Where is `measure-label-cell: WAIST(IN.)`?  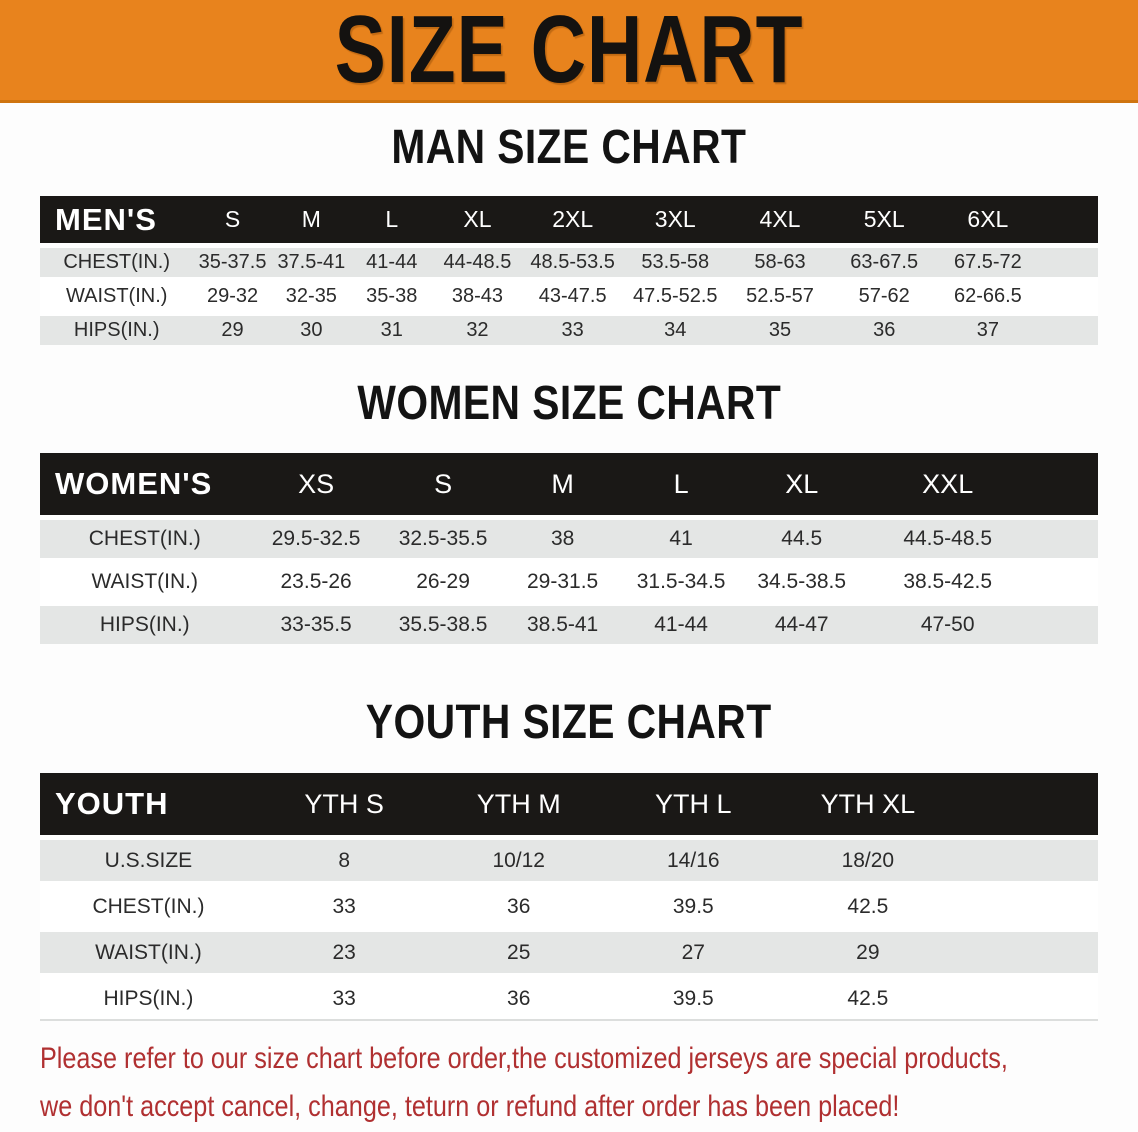
measure-label-cell: WAIST(IN.) is located at coordinates (117, 295).